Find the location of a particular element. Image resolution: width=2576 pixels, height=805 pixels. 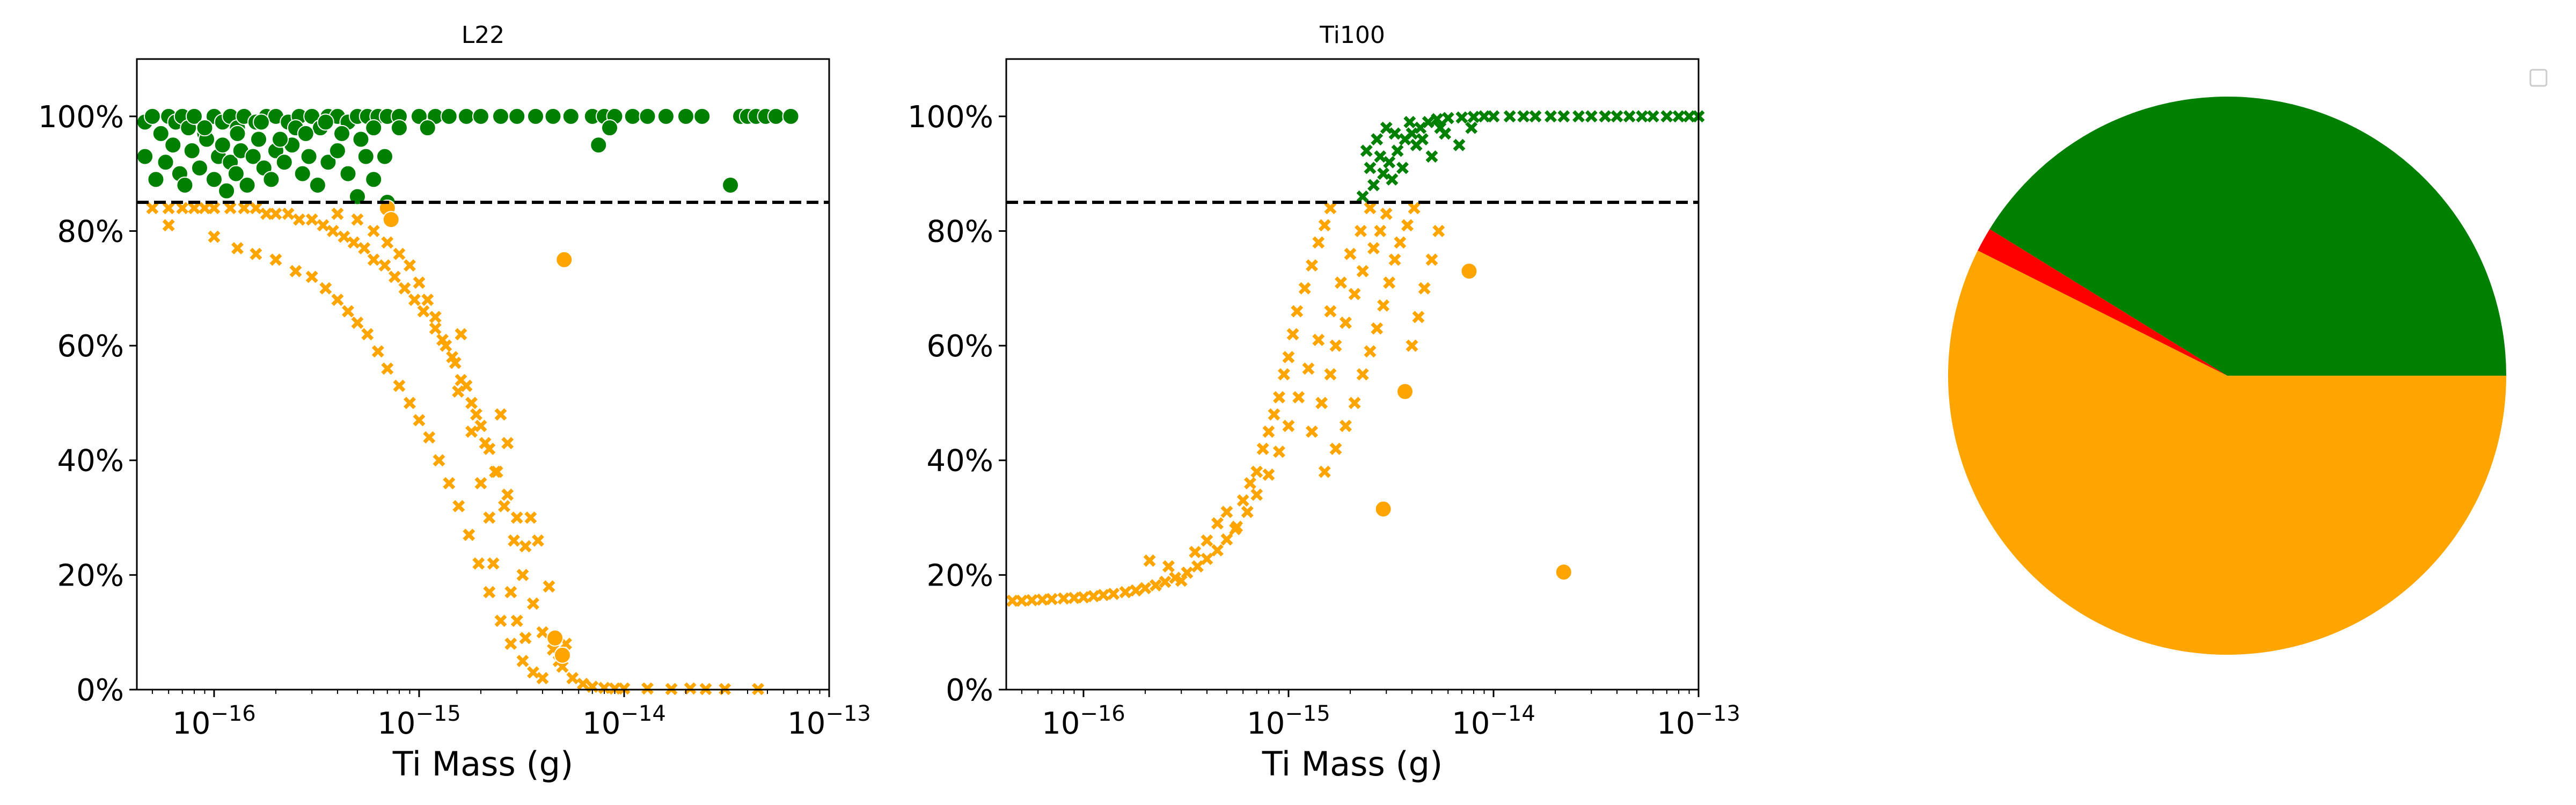

empty-legend-box is located at coordinates (2538, 78).